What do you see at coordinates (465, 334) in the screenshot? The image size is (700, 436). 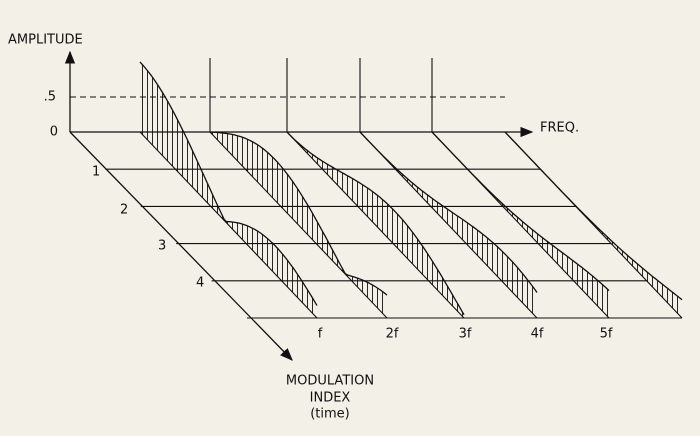 I see `frequency-tick: 3f` at bounding box center [465, 334].